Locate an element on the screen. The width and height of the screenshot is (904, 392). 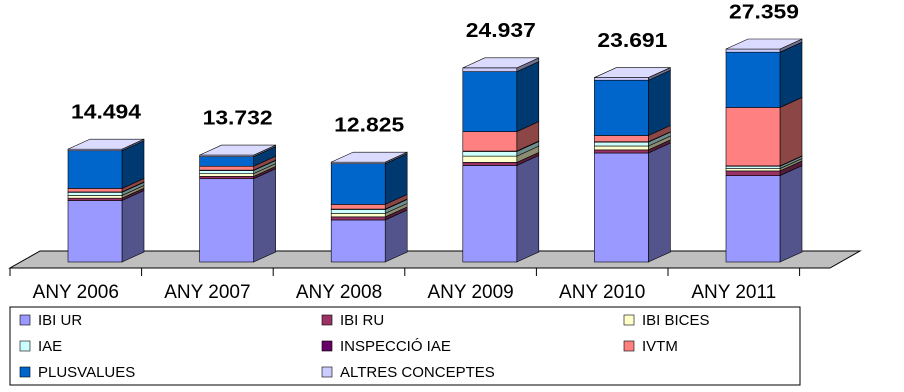
x-tick-label: ANY 2008 is located at coordinates (339, 292).